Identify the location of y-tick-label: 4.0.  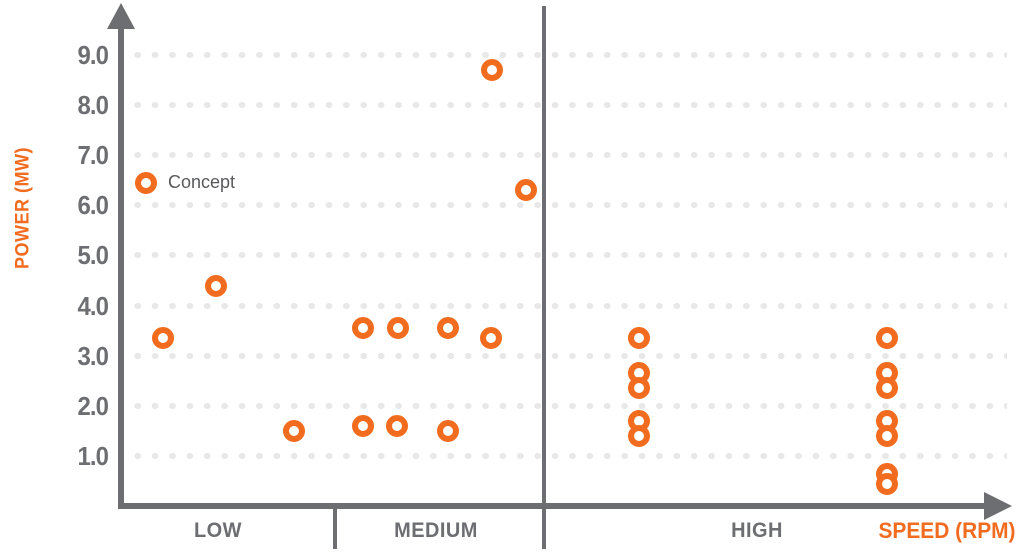
(92, 305).